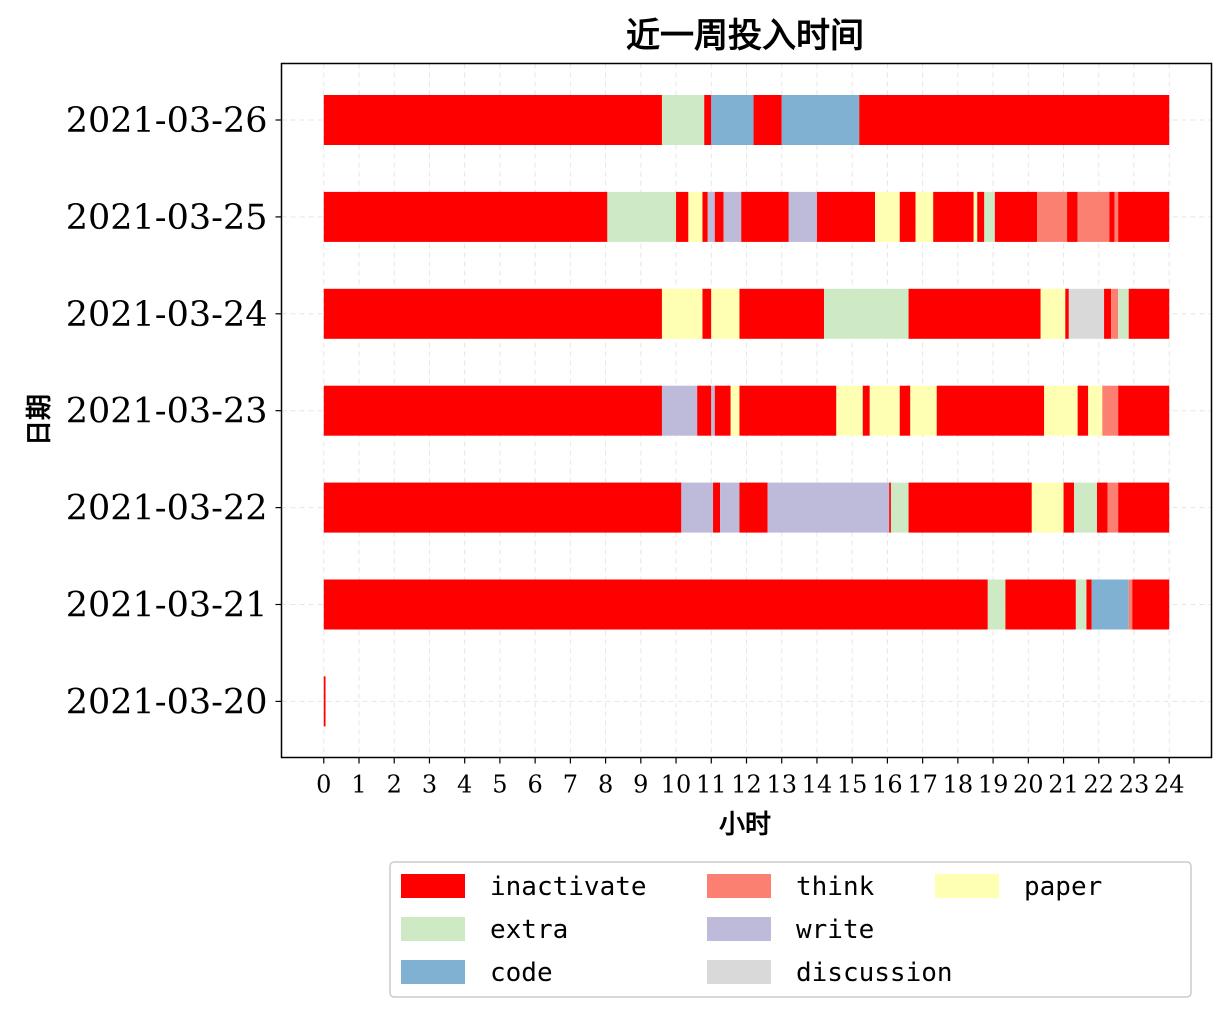 The image size is (1225, 1019). Describe the element at coordinates (499, 785) in the screenshot. I see `x-tick-label: 5` at that location.